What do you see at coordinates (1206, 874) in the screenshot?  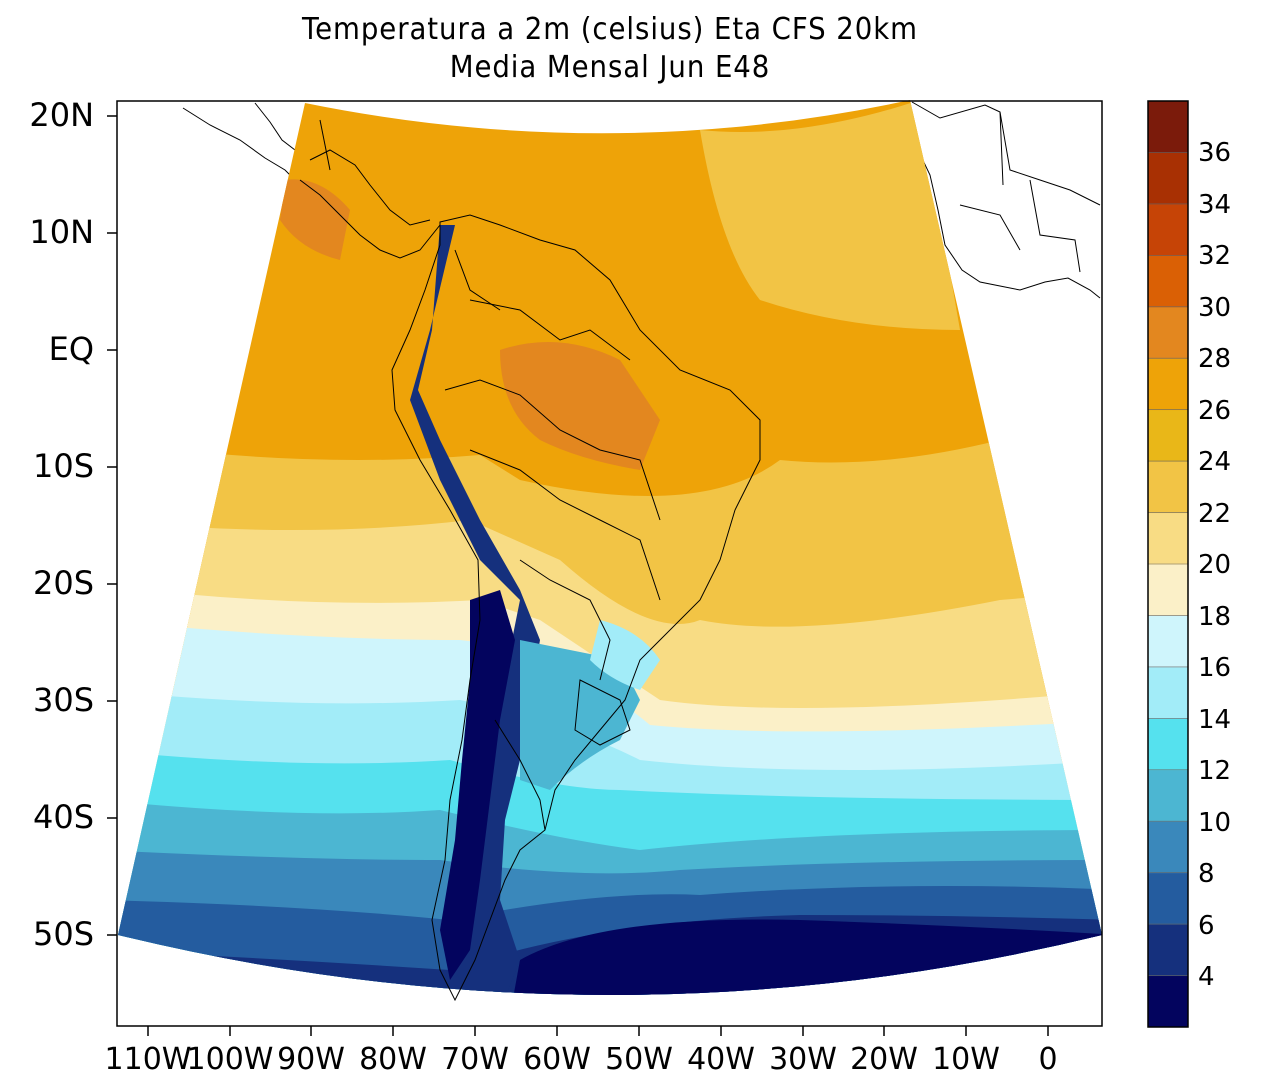 I see `colorbar-label: 8` at bounding box center [1206, 874].